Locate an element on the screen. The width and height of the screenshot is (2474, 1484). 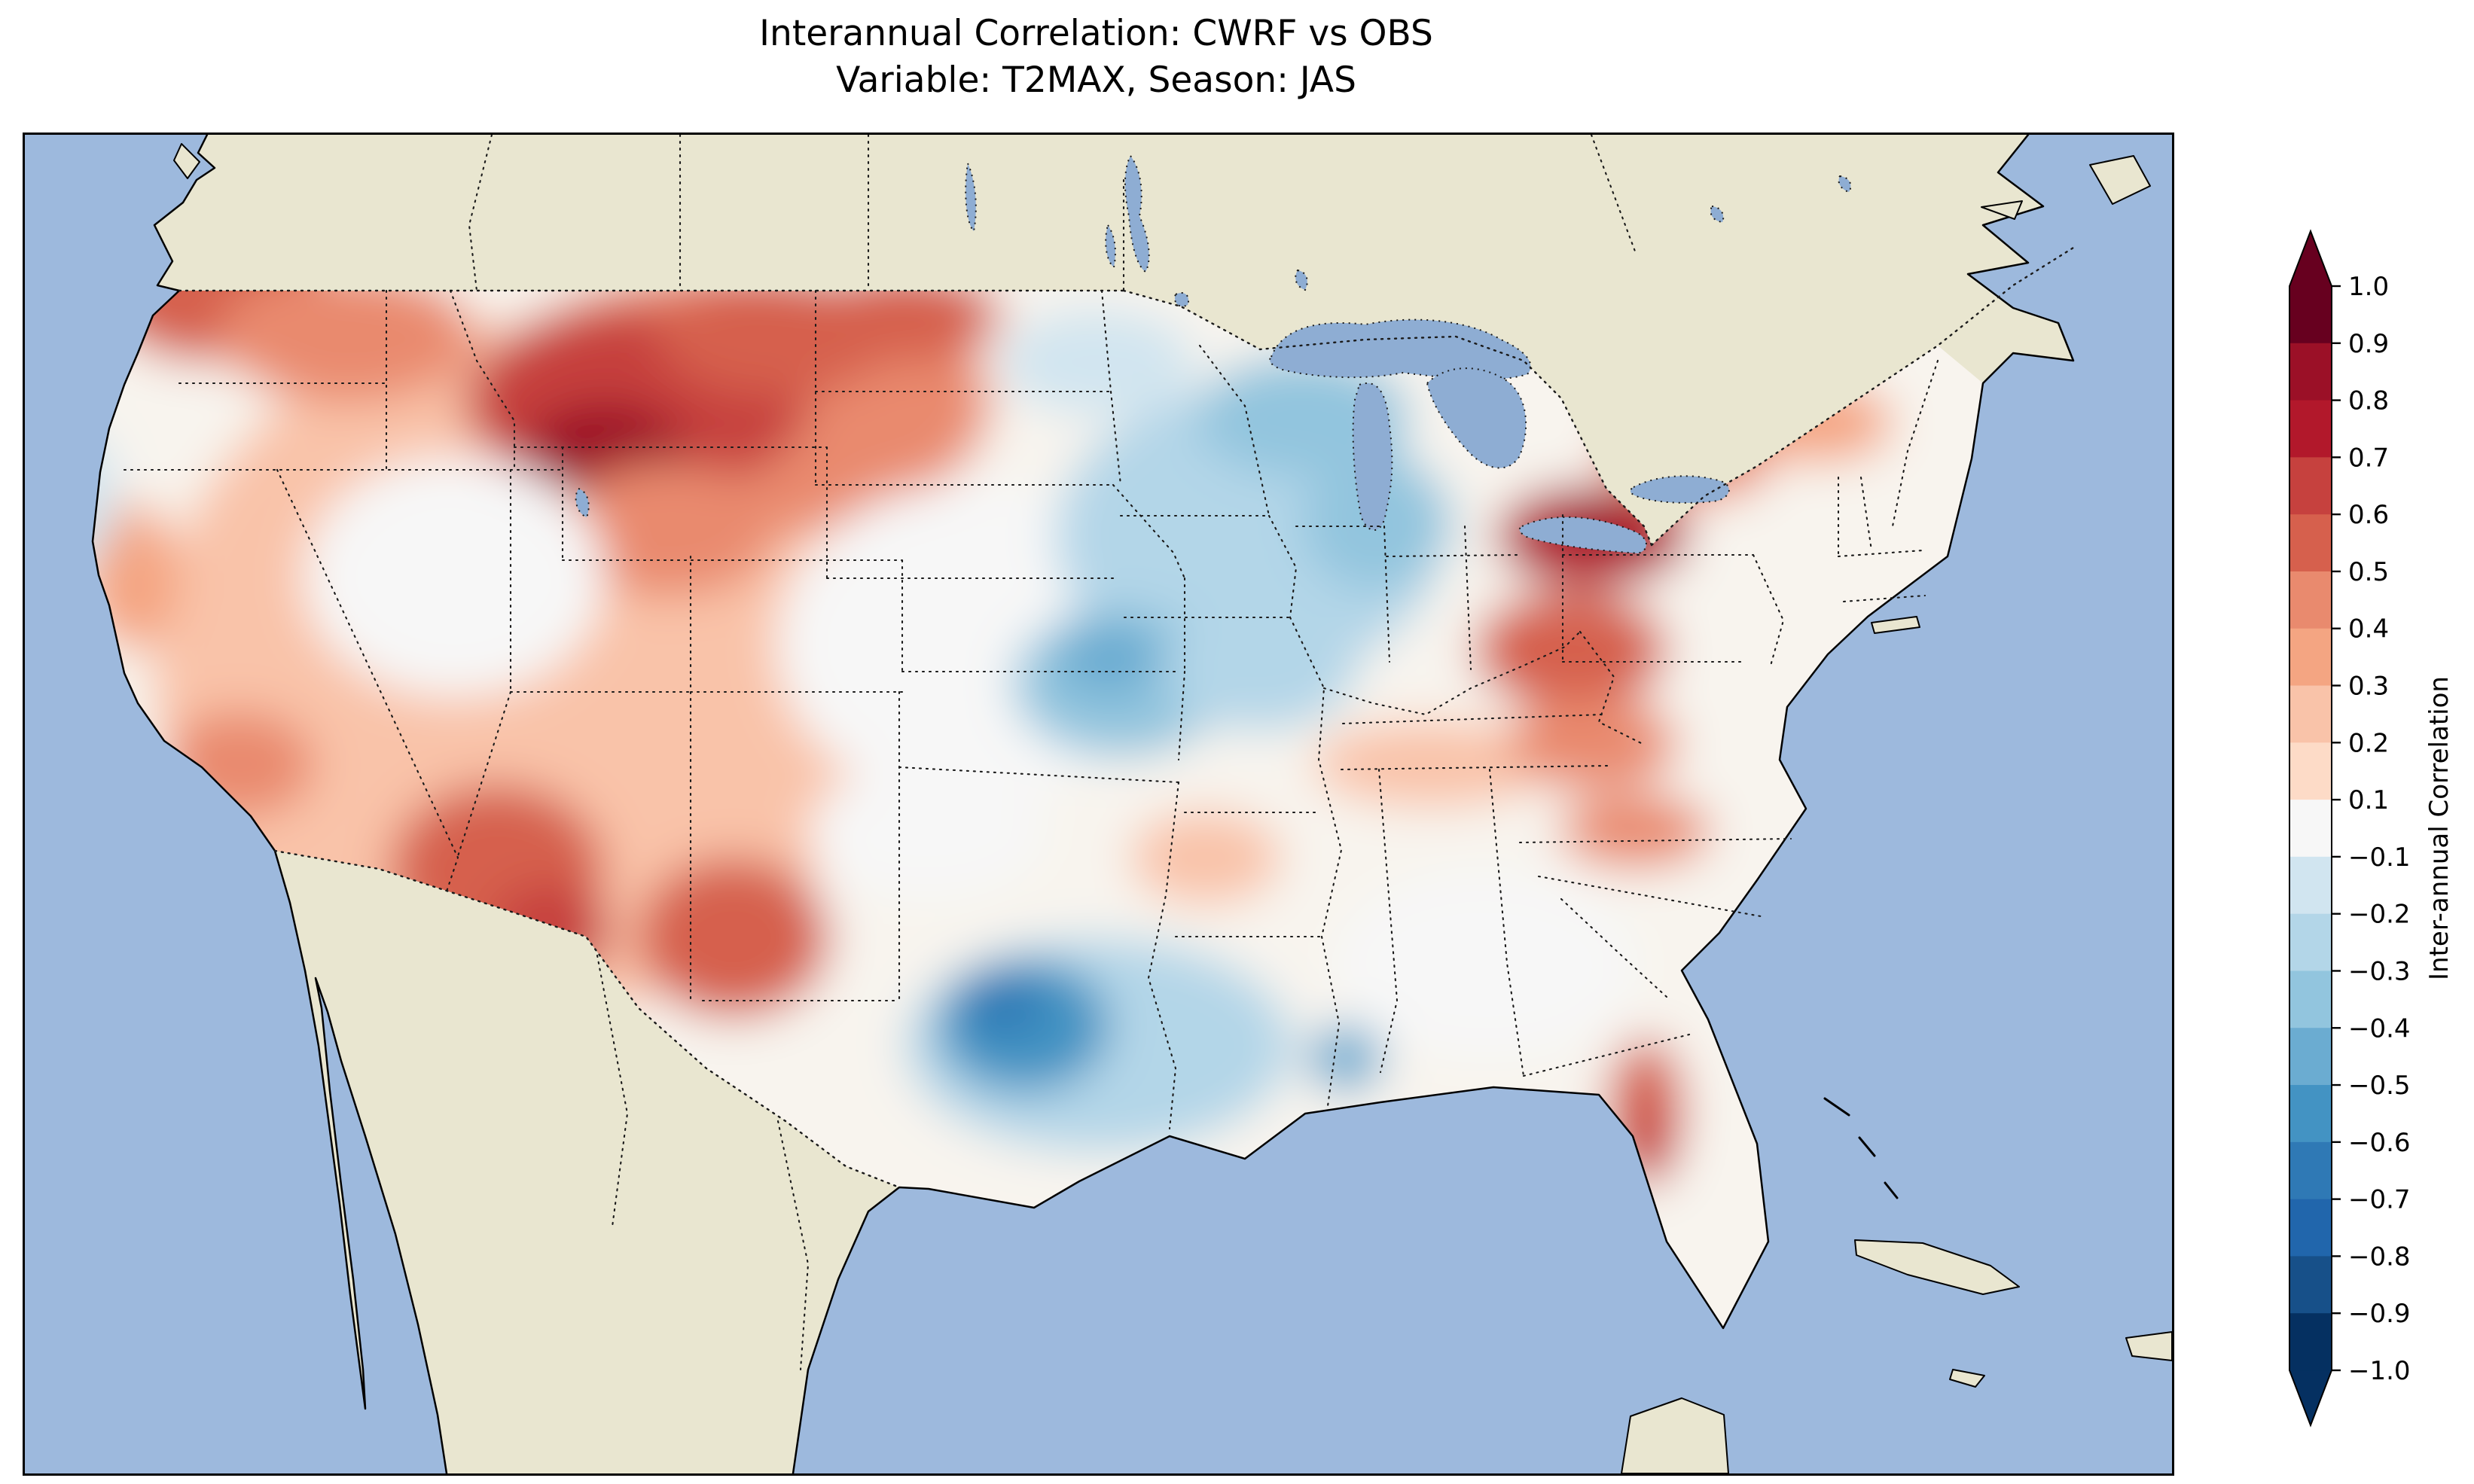
colorbar-tick-label: 0.5 is located at coordinates (2368, 572).